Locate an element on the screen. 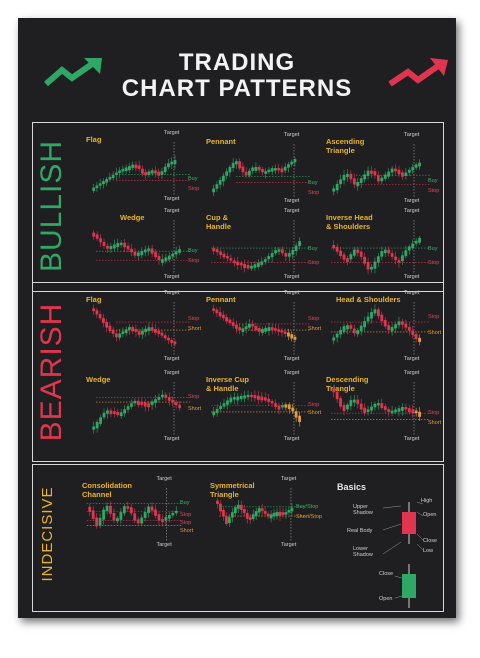  bullish-pattern-4: Wedge Target Buy Stop Target is located at coordinates (145, 247).